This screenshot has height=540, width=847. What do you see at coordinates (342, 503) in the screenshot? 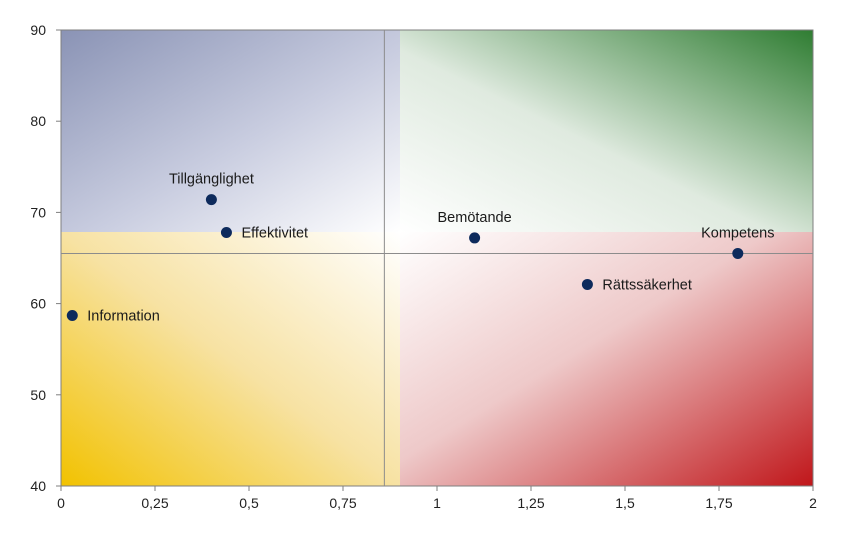
I see `x-tick-label: 0,75` at bounding box center [342, 503].